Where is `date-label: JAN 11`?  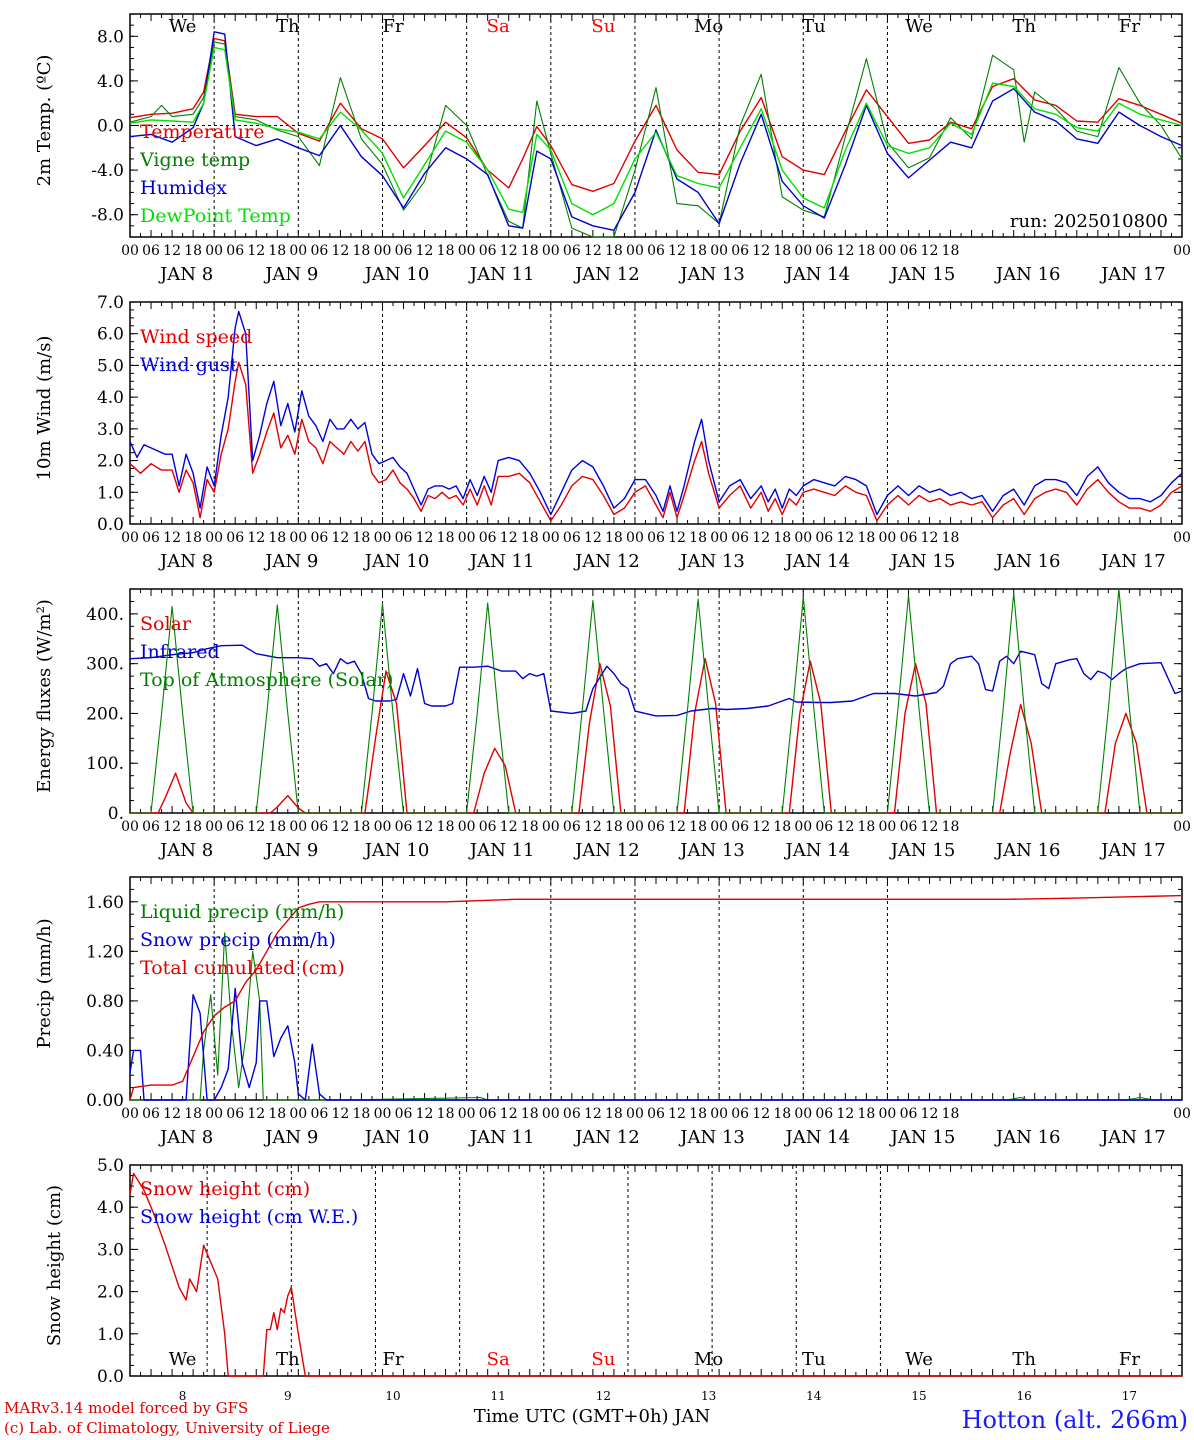
date-label: JAN 11 is located at coordinates (501, 274).